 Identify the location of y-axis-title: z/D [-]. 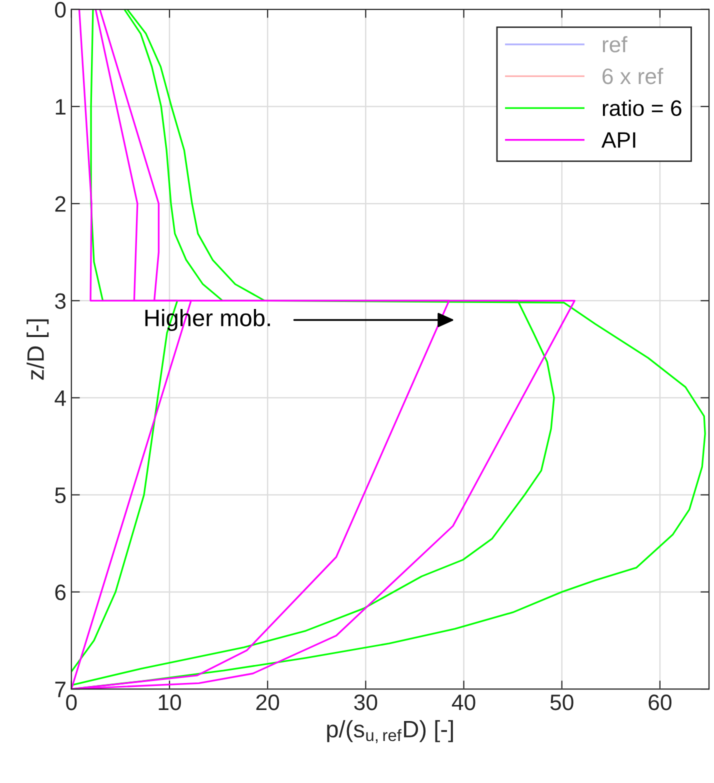
(37, 349).